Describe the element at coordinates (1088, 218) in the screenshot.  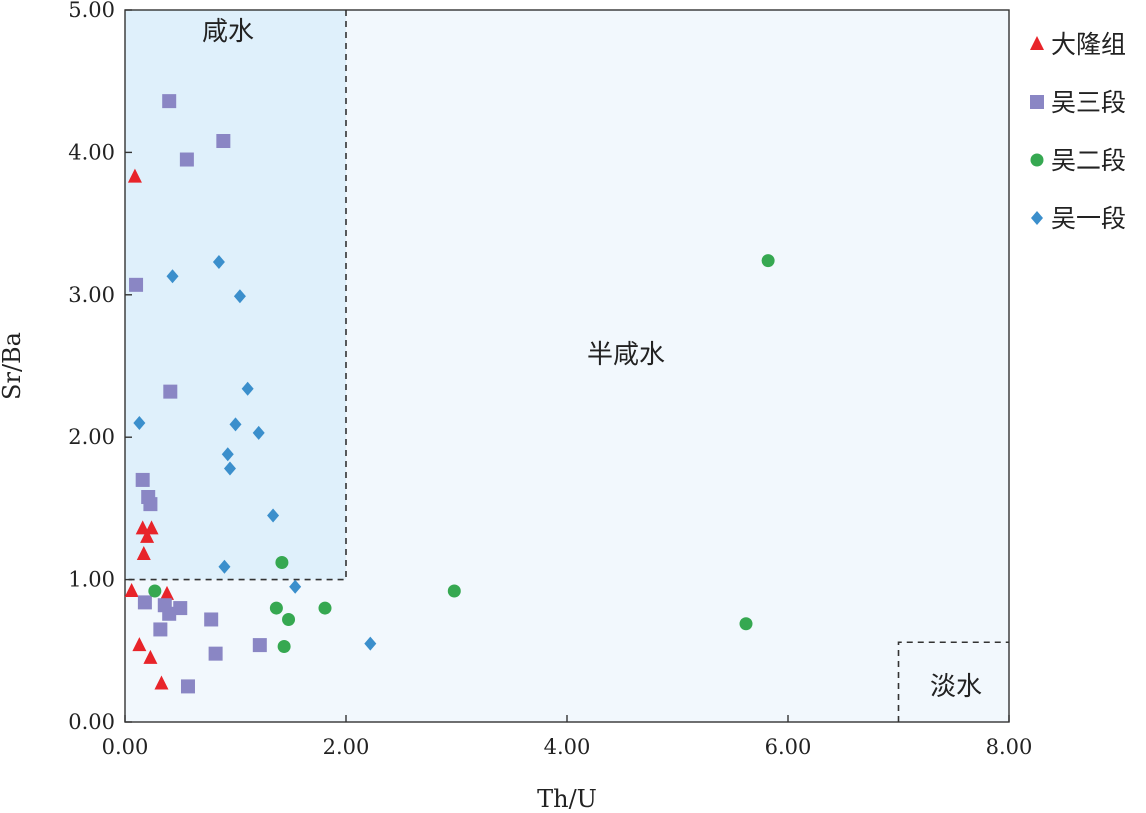
I see `legend-label: 吴一段` at that location.